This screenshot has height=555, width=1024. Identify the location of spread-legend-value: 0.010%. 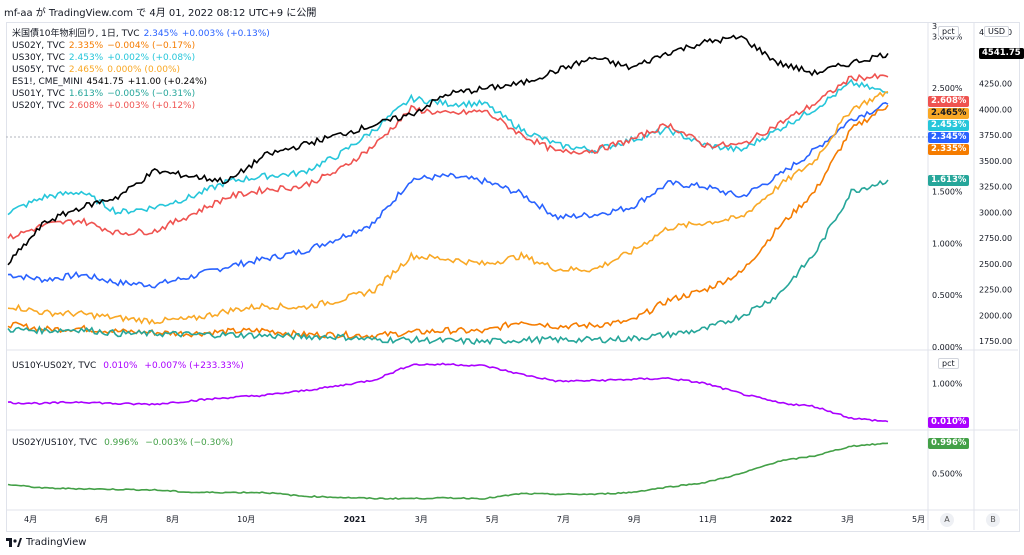
(120, 366).